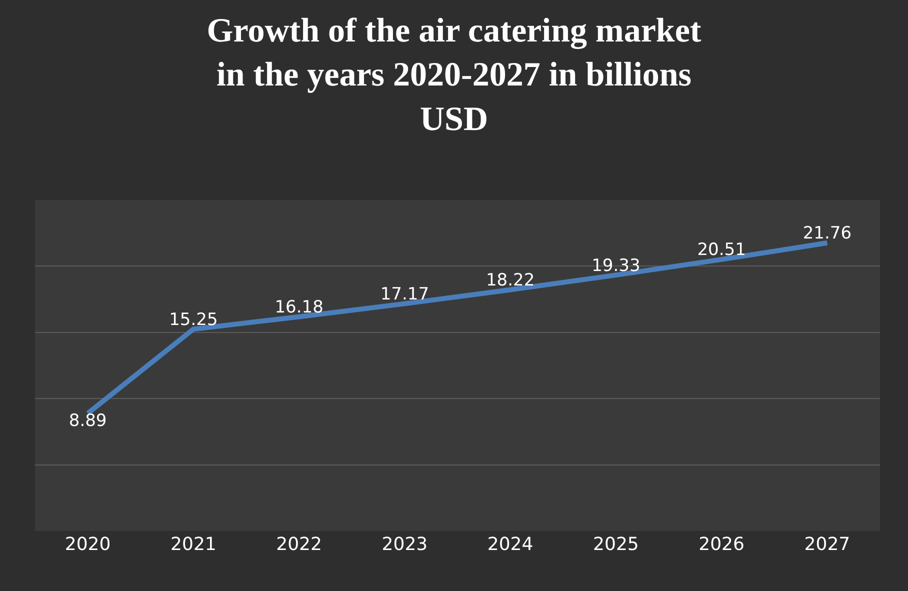 This screenshot has height=591, width=908. I want to click on x-tick-label: 2024, so click(510, 544).